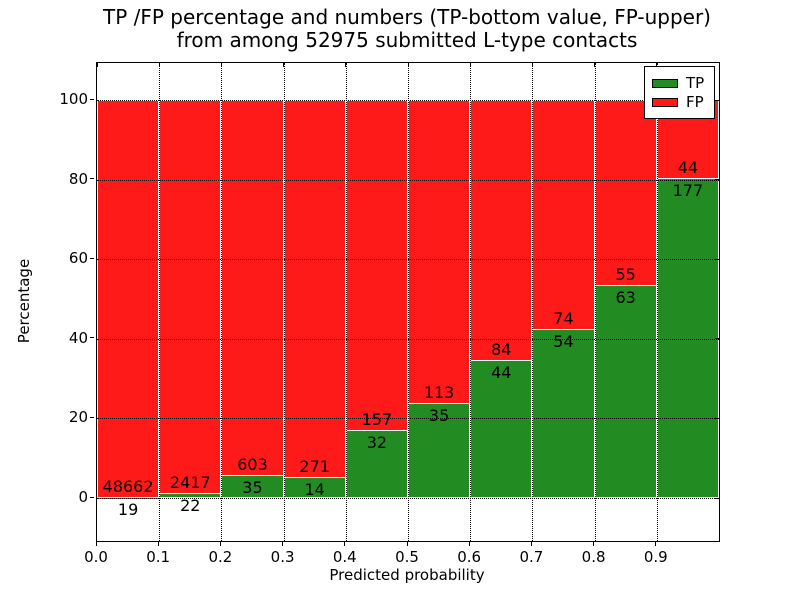 This screenshot has width=800, height=600. What do you see at coordinates (439, 392) in the screenshot?
I see `fp-count-label: 113` at bounding box center [439, 392].